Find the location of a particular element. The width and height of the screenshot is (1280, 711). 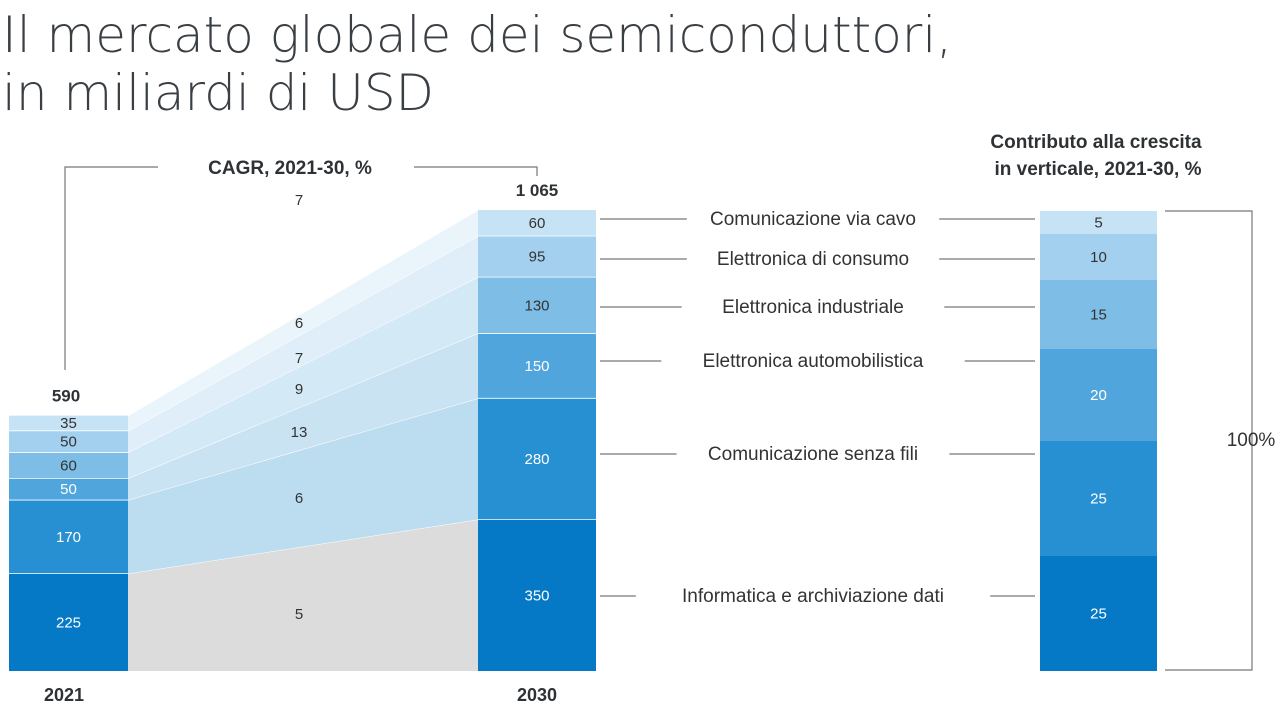

chart-title-line: in miliardi di USD is located at coordinates (218, 93).